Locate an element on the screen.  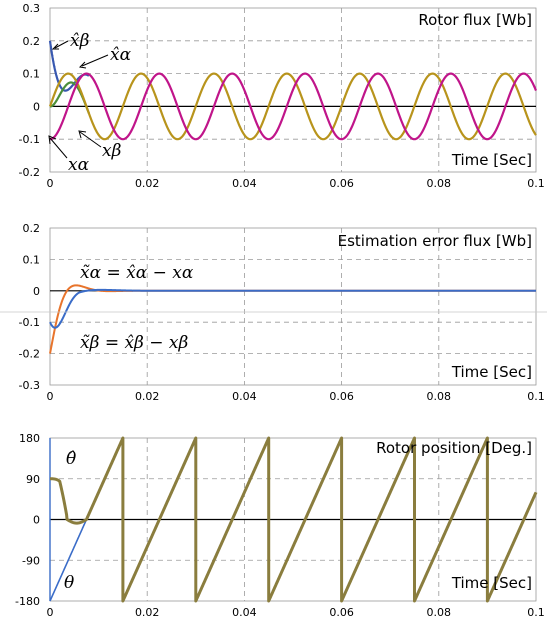
annotation-xhat-beta: x̂β is located at coordinates (70, 41).